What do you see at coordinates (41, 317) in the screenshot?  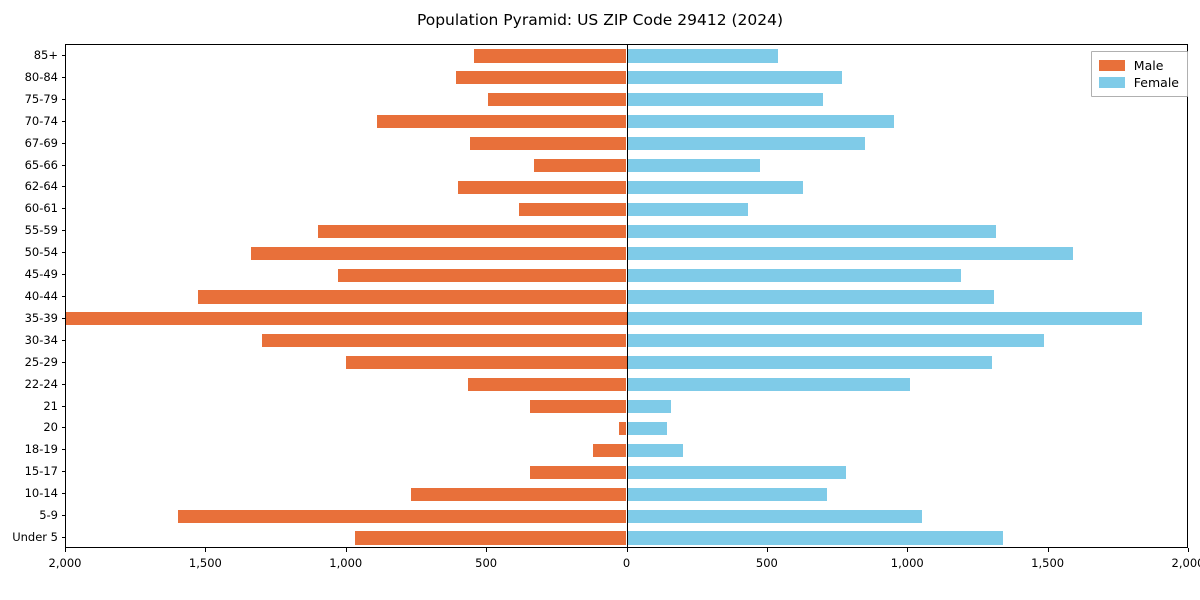 I see `y-axis-tick-label: 35-39` at bounding box center [41, 317].